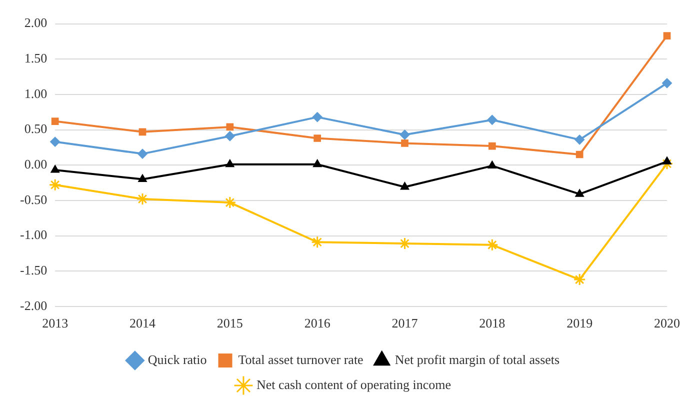 The width and height of the screenshot is (698, 410). What do you see at coordinates (317, 323) in the screenshot?
I see `x-tick-label: 2016` at bounding box center [317, 323].